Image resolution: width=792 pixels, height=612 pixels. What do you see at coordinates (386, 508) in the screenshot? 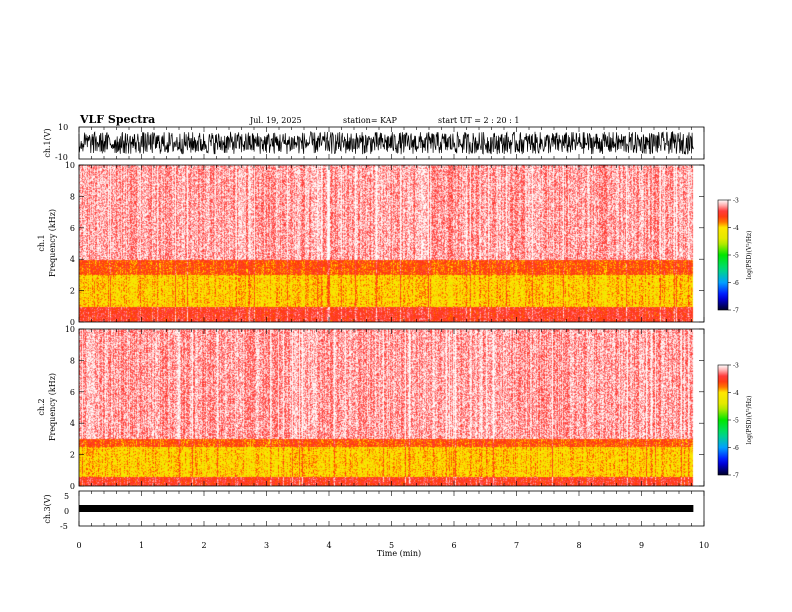
I see `ch3-waveform-line` at bounding box center [386, 508].